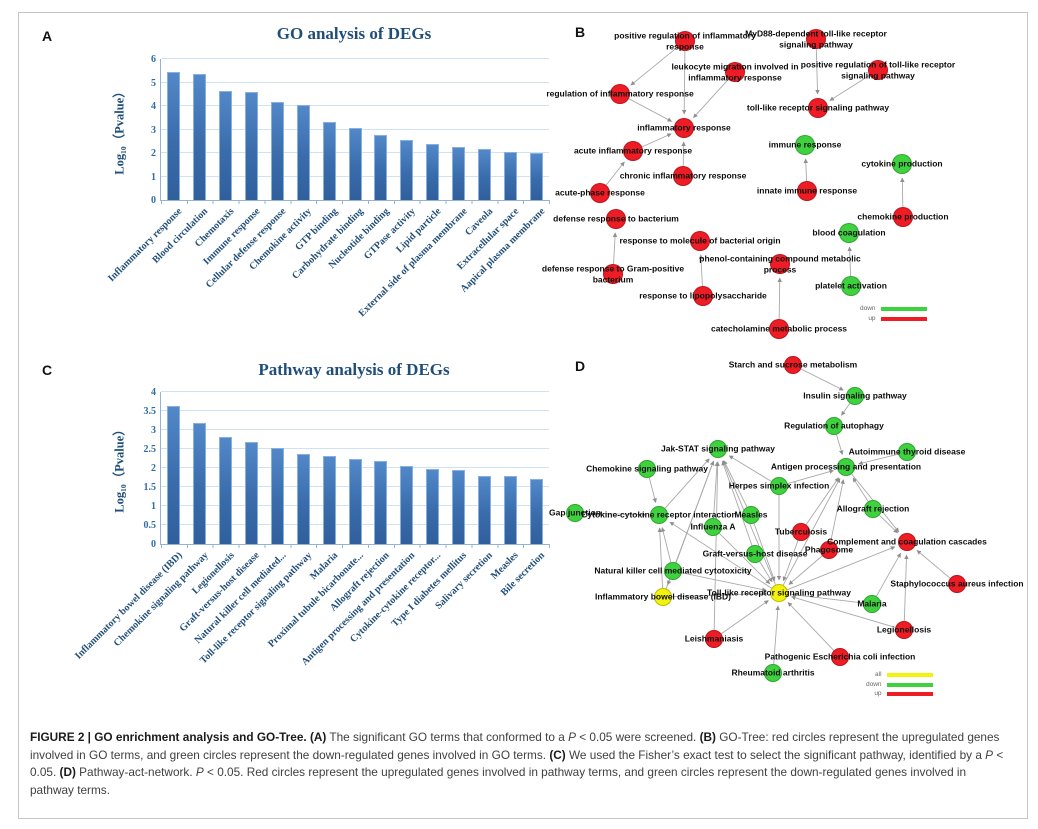  I want to click on panel-c-letter: C, so click(47, 370).